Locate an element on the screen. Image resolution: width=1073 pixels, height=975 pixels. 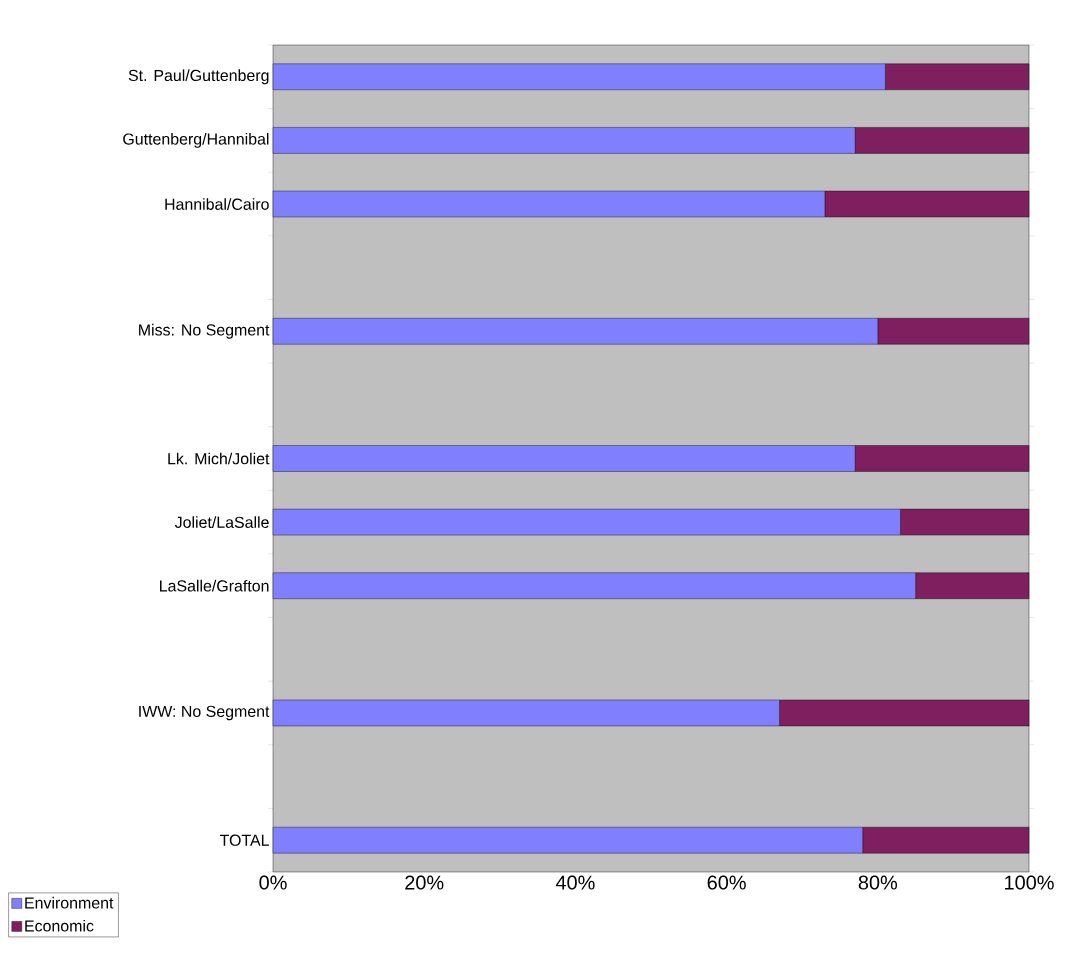
legend-label: Environment is located at coordinates (69, 902).